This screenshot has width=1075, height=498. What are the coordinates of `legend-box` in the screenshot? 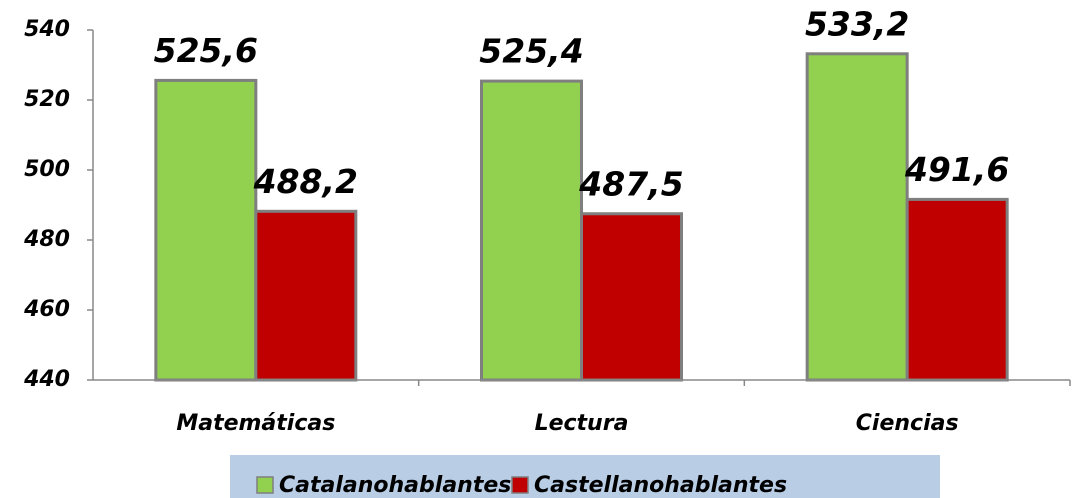 It's located at (585, 476).